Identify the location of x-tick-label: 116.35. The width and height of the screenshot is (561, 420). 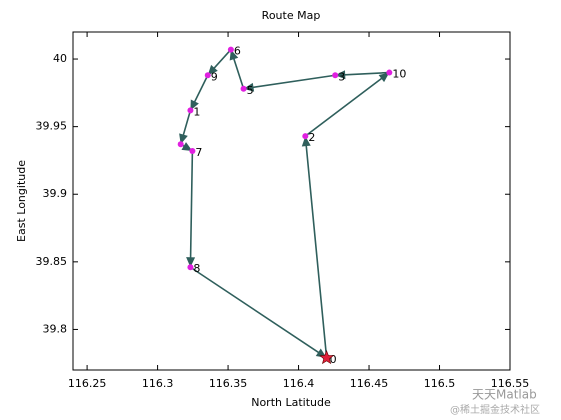
(228, 383).